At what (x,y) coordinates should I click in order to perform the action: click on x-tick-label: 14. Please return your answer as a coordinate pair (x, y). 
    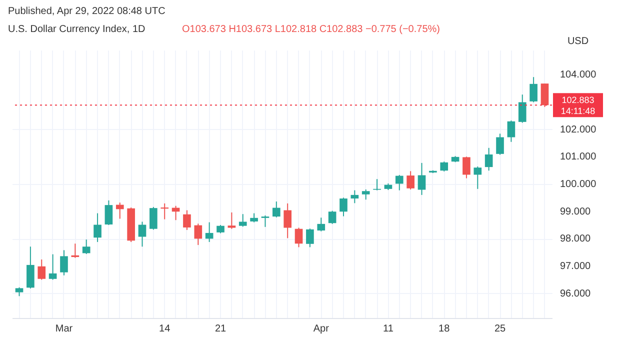
    Looking at the image, I should click on (165, 329).